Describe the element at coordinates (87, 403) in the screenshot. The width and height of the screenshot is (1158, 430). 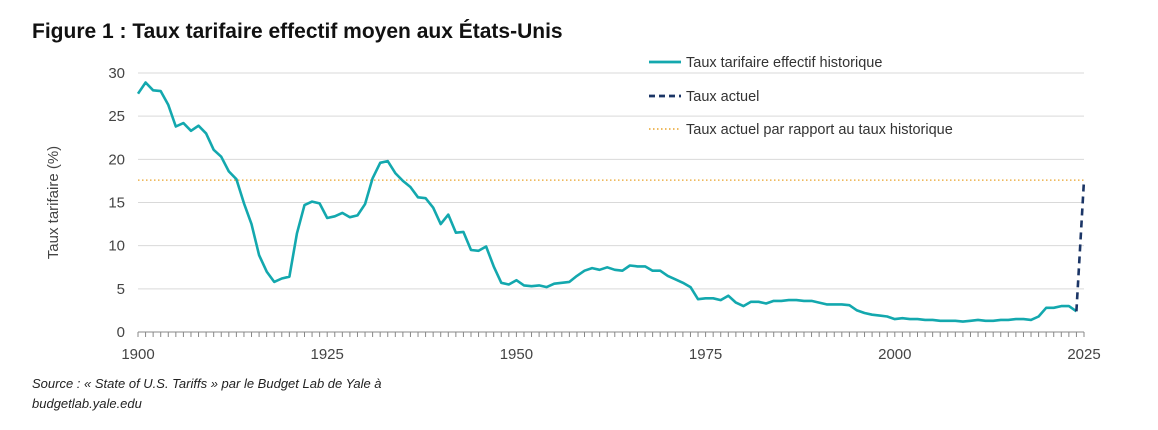
I see `source-line-2: budgetlab.yale.edu` at that location.